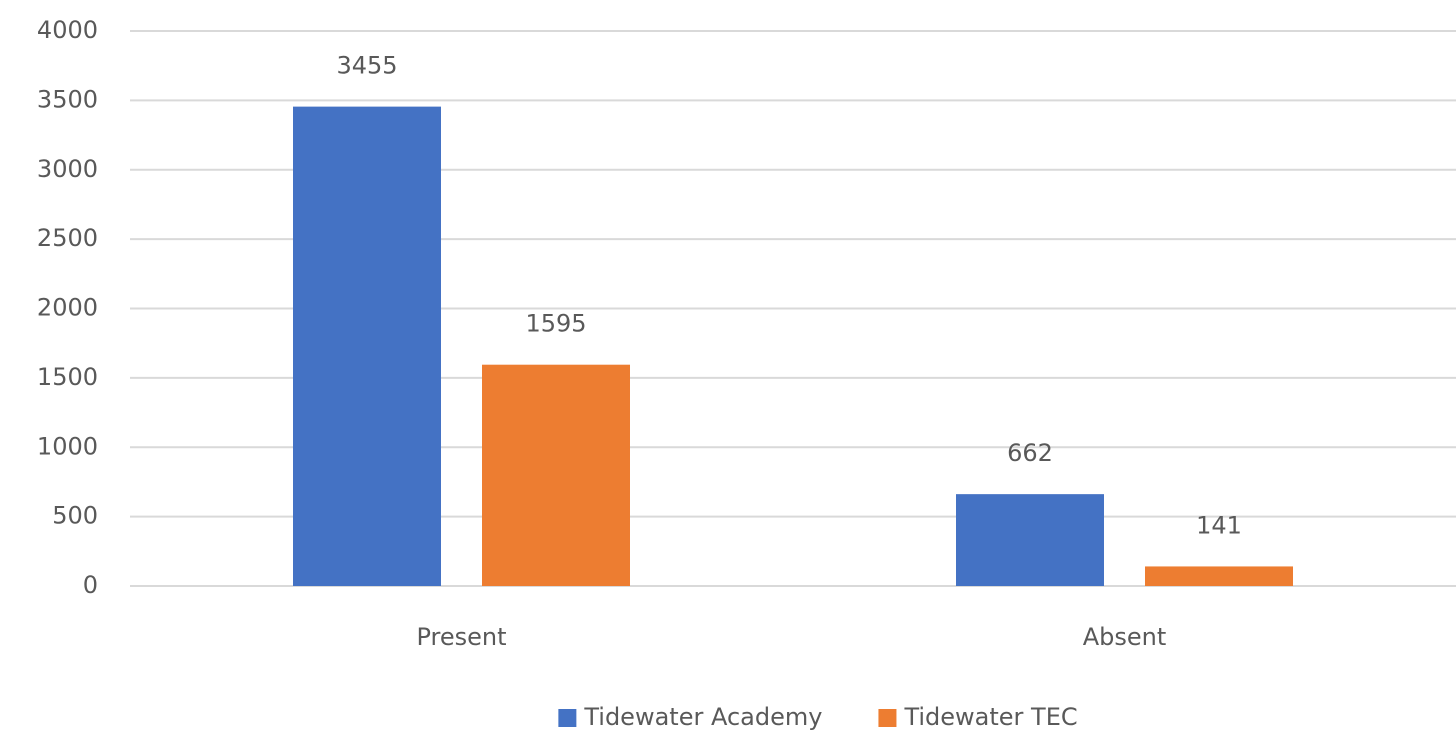  I want to click on data-label: 662, so click(1030, 453).